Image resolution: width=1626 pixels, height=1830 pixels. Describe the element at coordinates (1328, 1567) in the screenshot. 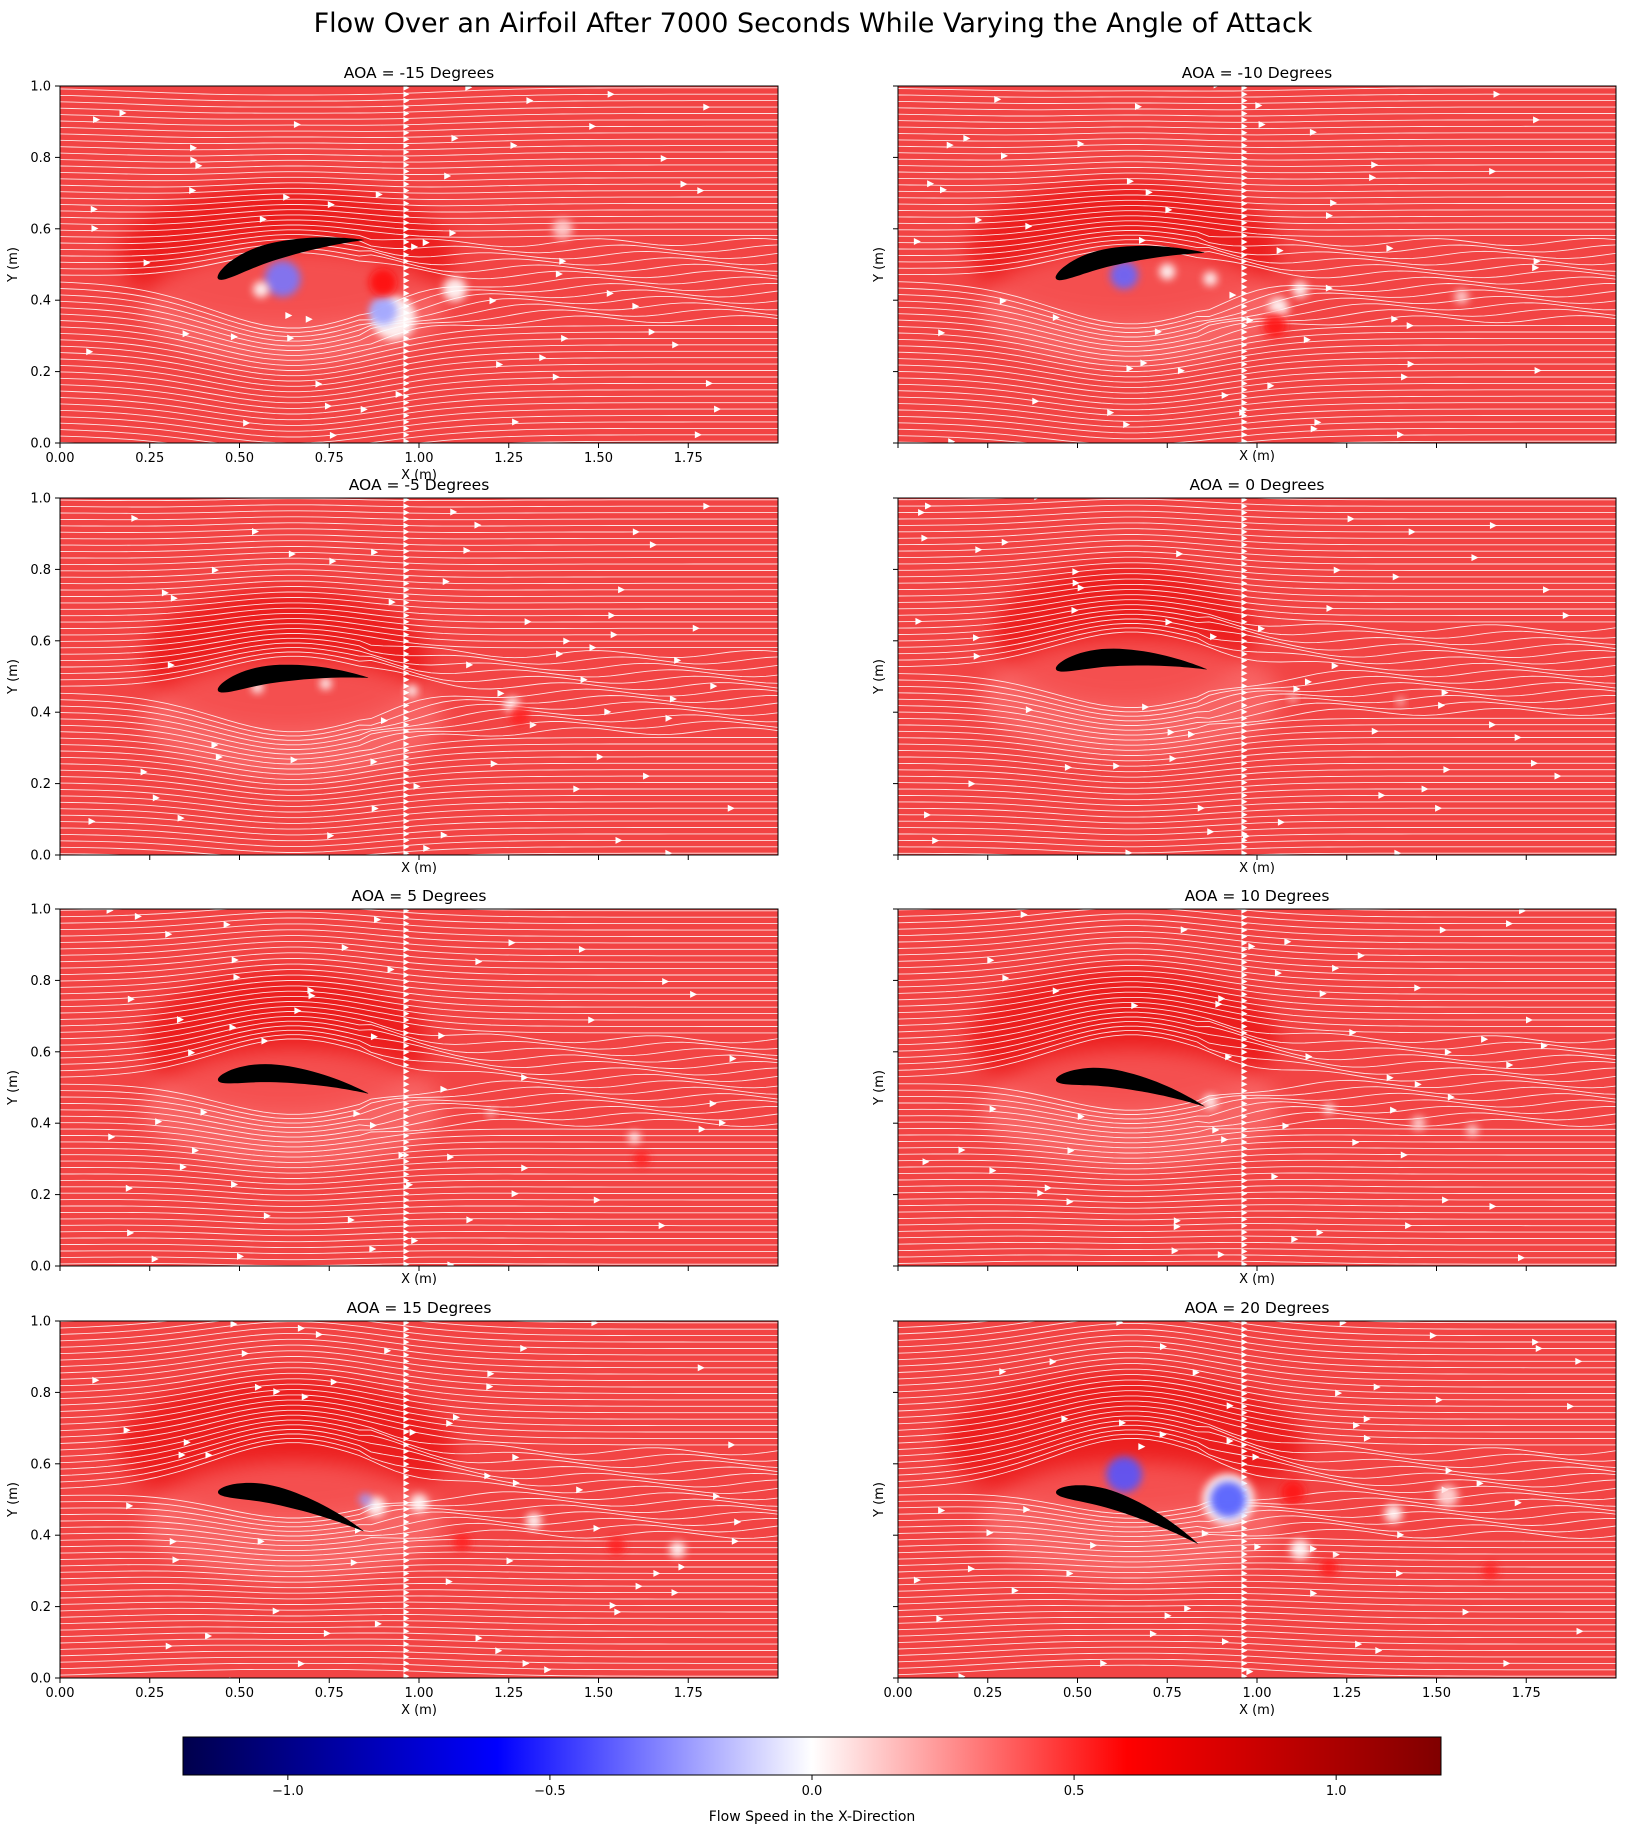

I see `vortex` at that location.